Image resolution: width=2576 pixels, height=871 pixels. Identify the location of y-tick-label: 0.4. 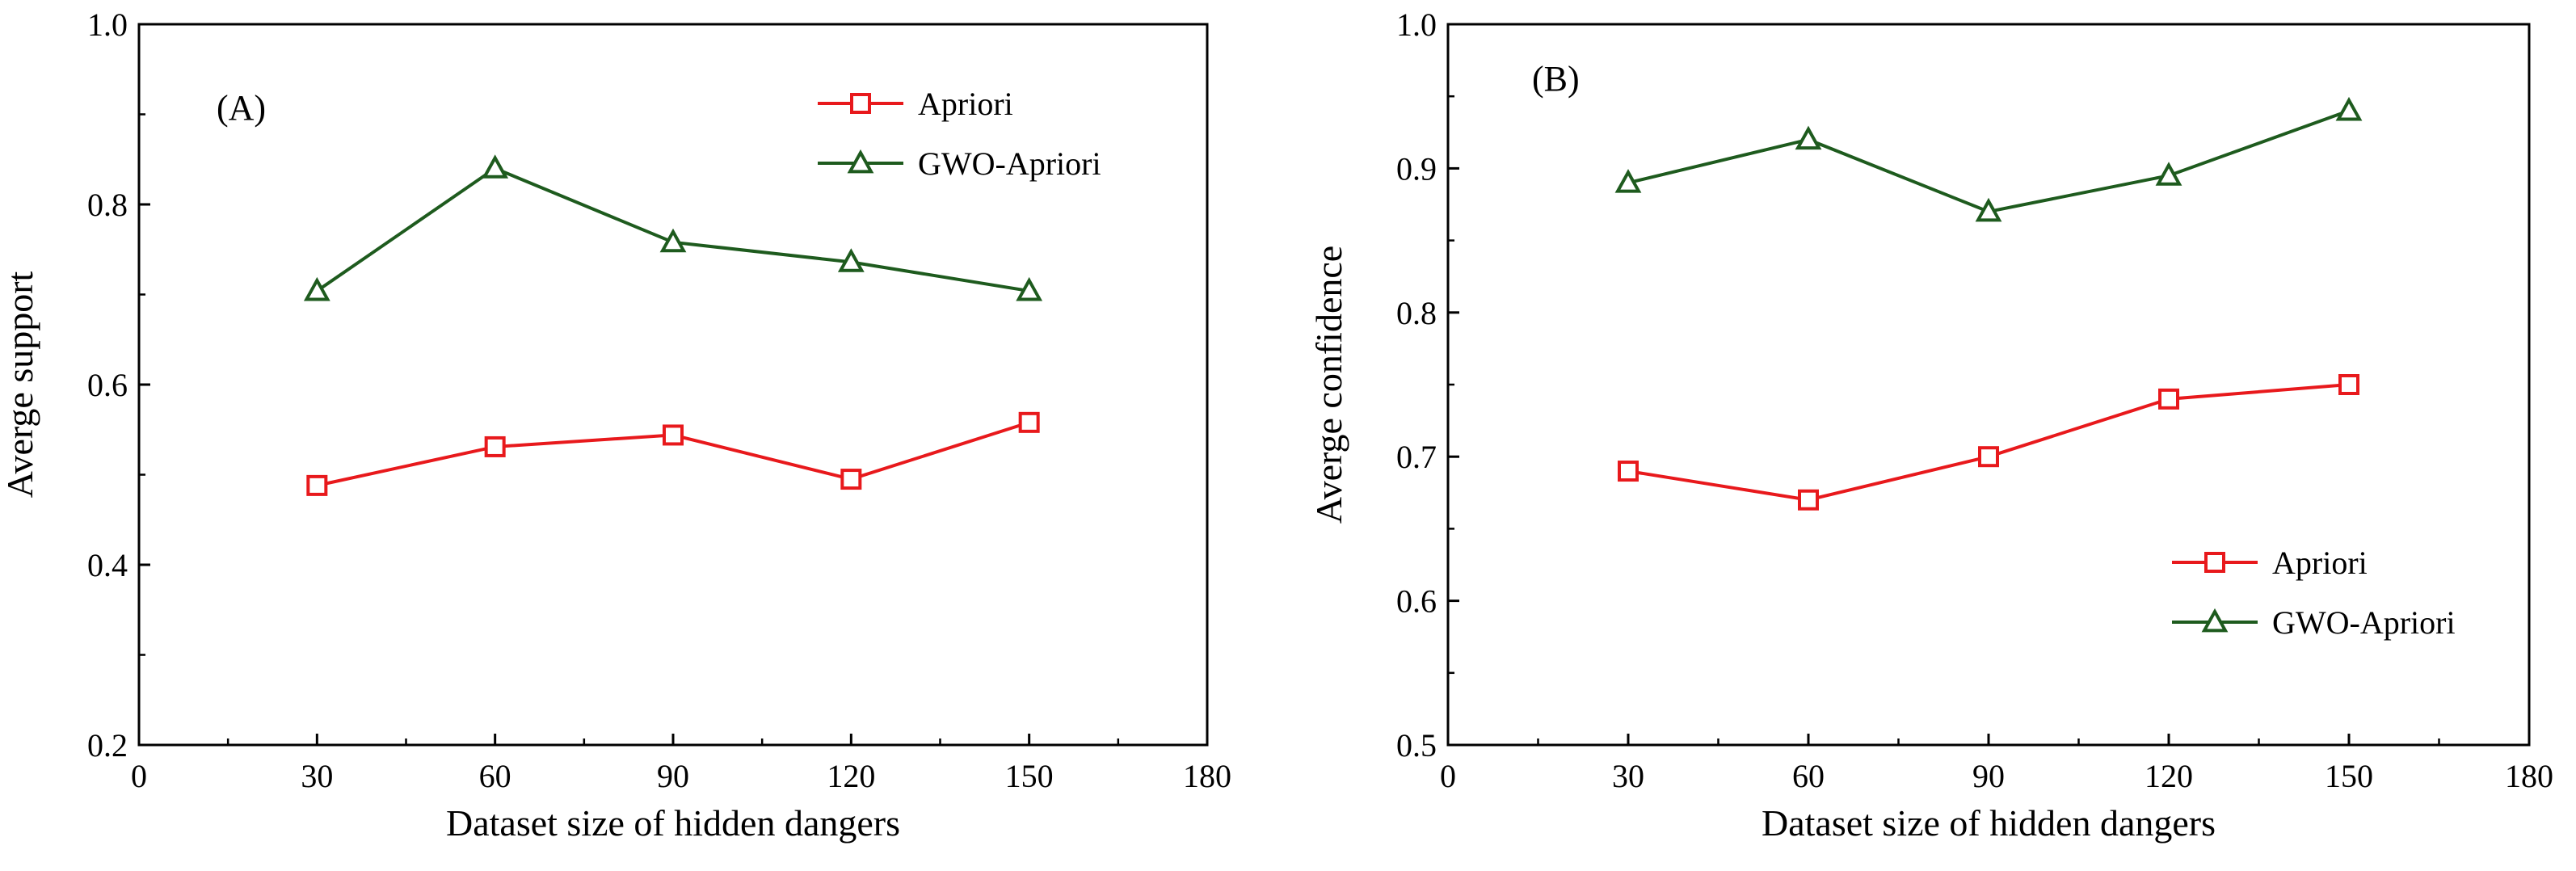
(107, 565).